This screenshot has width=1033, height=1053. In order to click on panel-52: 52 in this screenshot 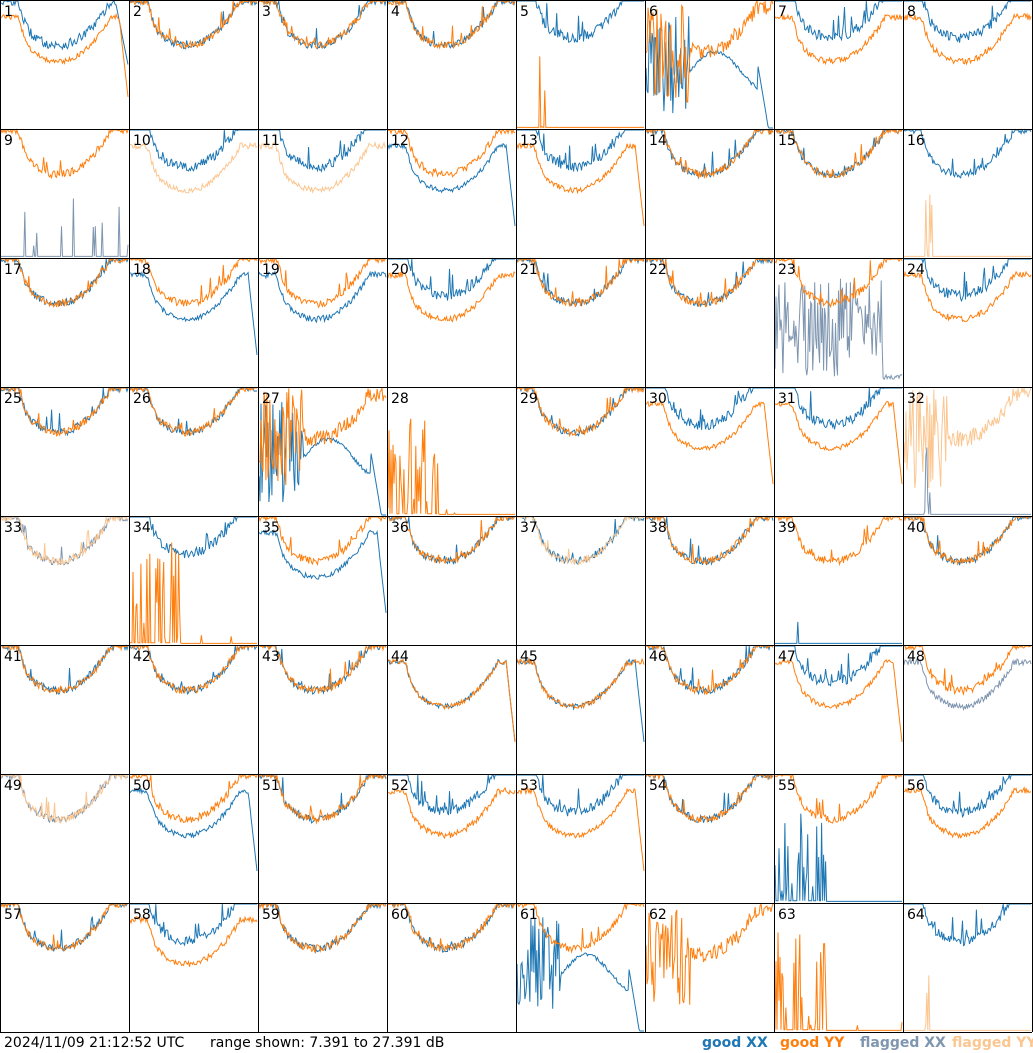, I will do `click(451, 807)`.